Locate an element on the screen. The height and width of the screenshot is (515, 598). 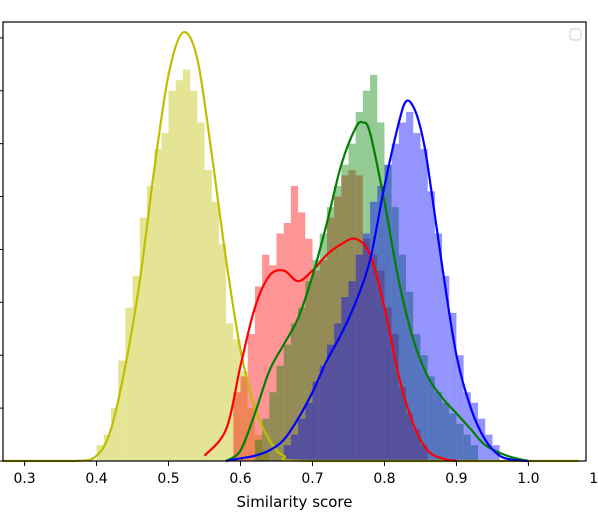
x-axis-ticks: 0.3 0.4 0.5 0.6 0.7 0.8 0.9 1.0 1.1 is located at coordinates (305, 474).